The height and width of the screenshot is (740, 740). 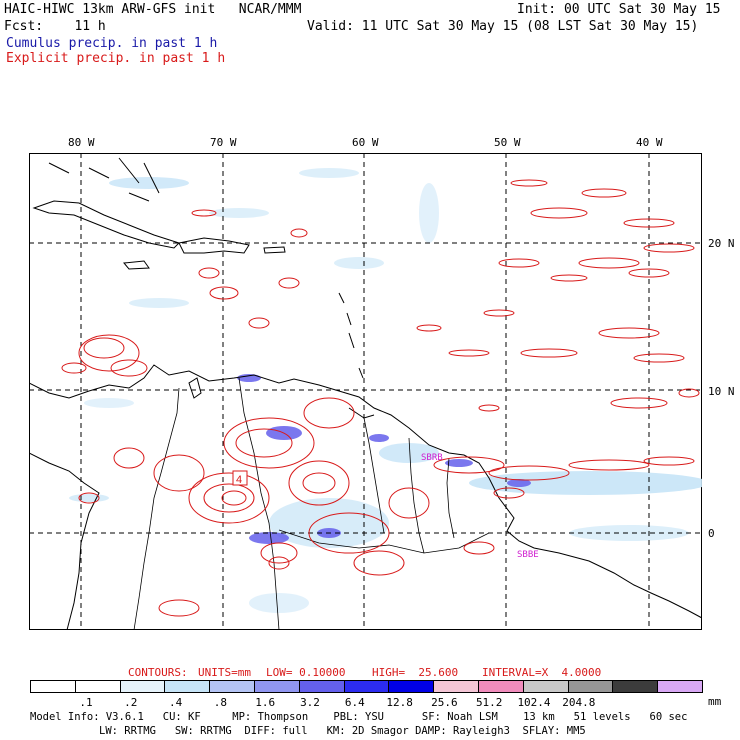 I want to click on contour-interval: INTERVAL=X 4.0000, so click(x=542, y=672).